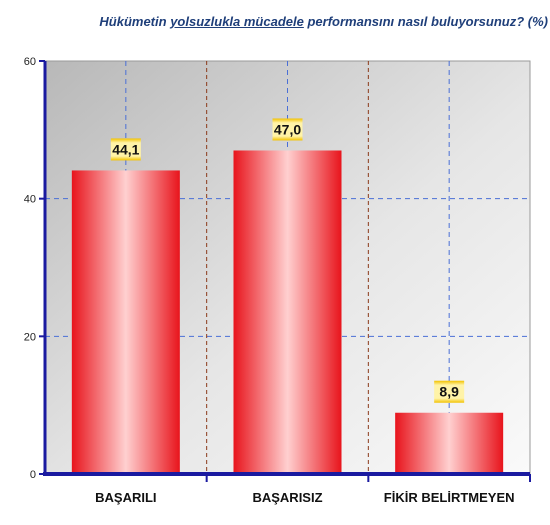 The width and height of the screenshot is (550, 525). I want to click on data-label: 44,1, so click(125, 149).